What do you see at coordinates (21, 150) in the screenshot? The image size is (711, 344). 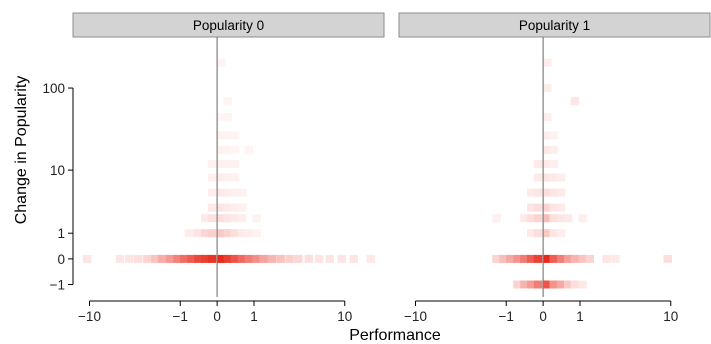 I see `y-axis-title: Change in Popularity` at bounding box center [21, 150].